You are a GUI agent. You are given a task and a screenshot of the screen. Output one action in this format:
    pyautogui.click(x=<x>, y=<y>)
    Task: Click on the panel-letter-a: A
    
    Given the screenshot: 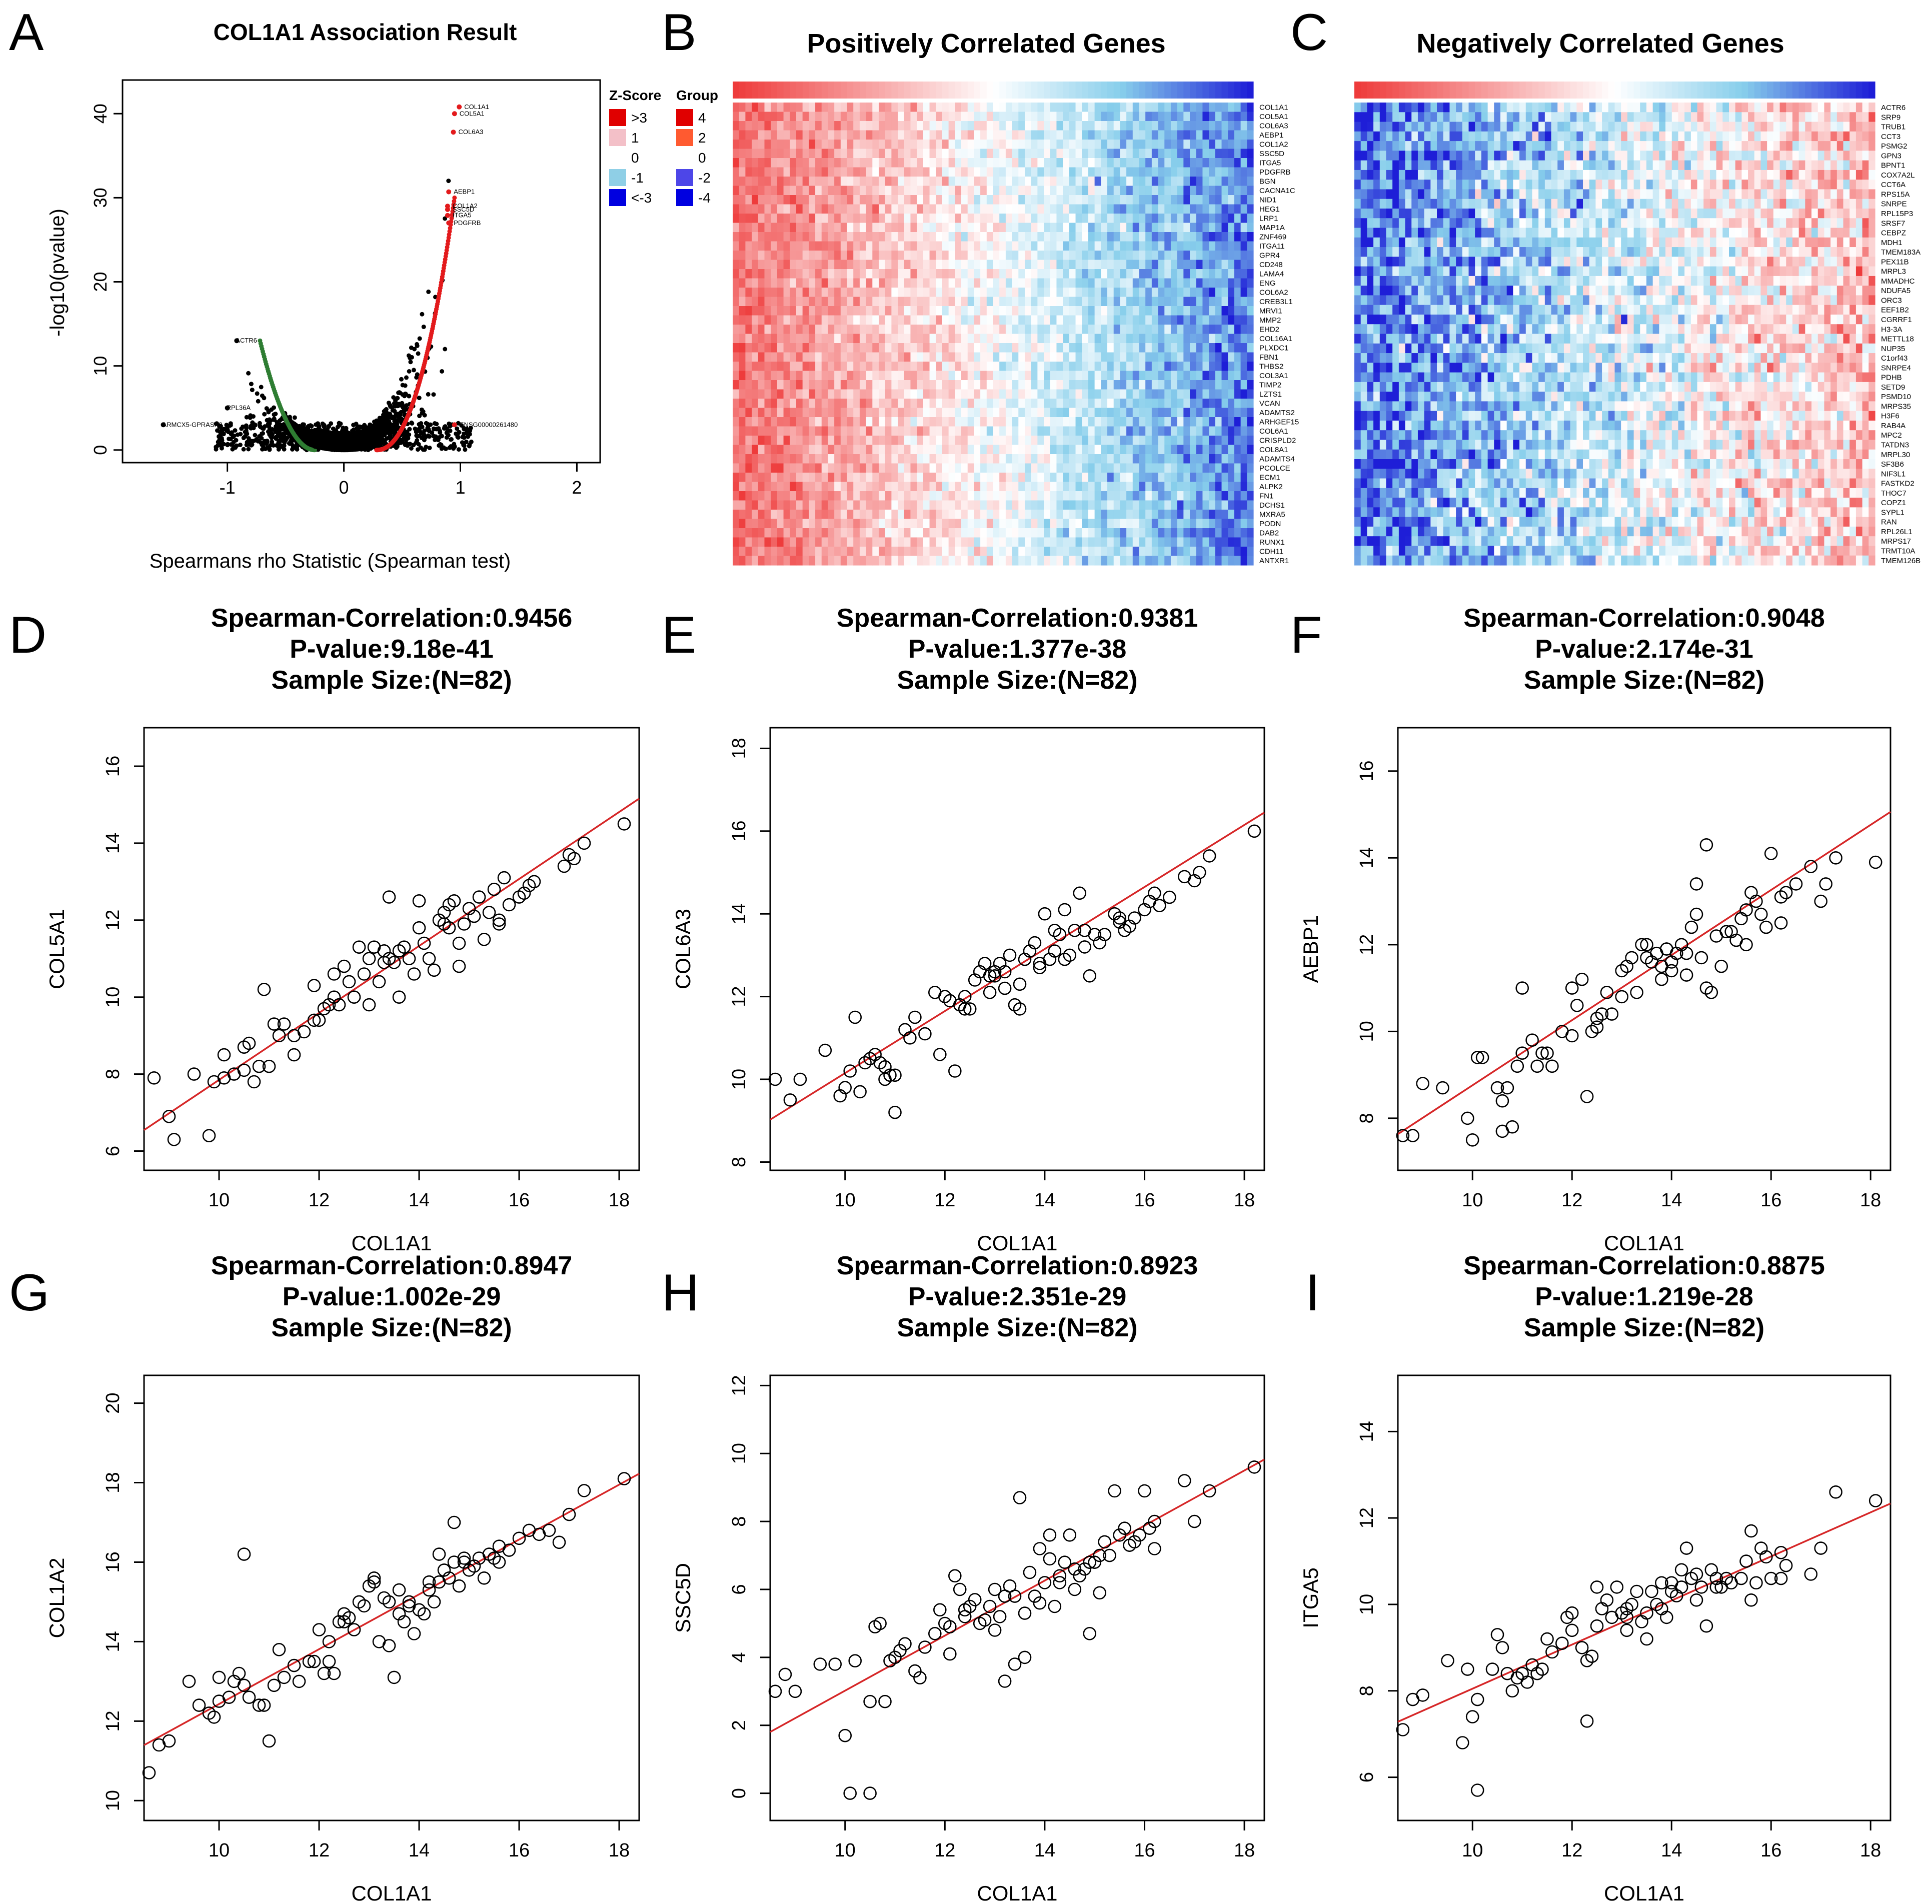 What is the action you would take?
    pyautogui.click(x=26, y=33)
    